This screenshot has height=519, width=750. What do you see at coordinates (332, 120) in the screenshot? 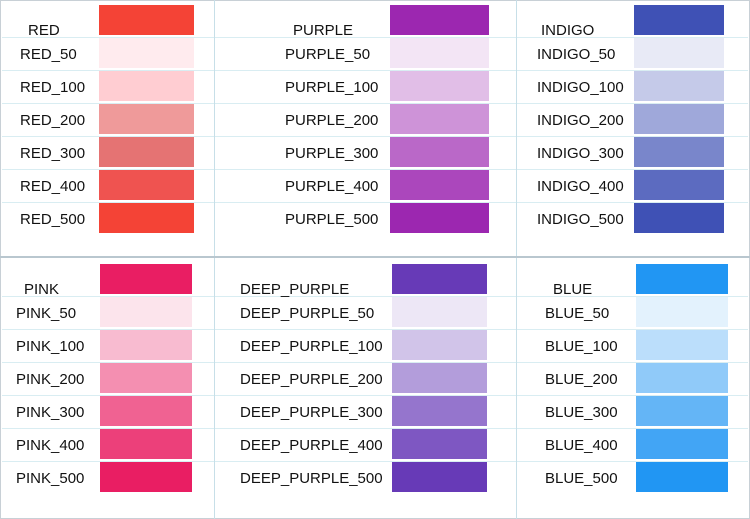
I see `shade-label: PURPLE_200` at bounding box center [332, 120].